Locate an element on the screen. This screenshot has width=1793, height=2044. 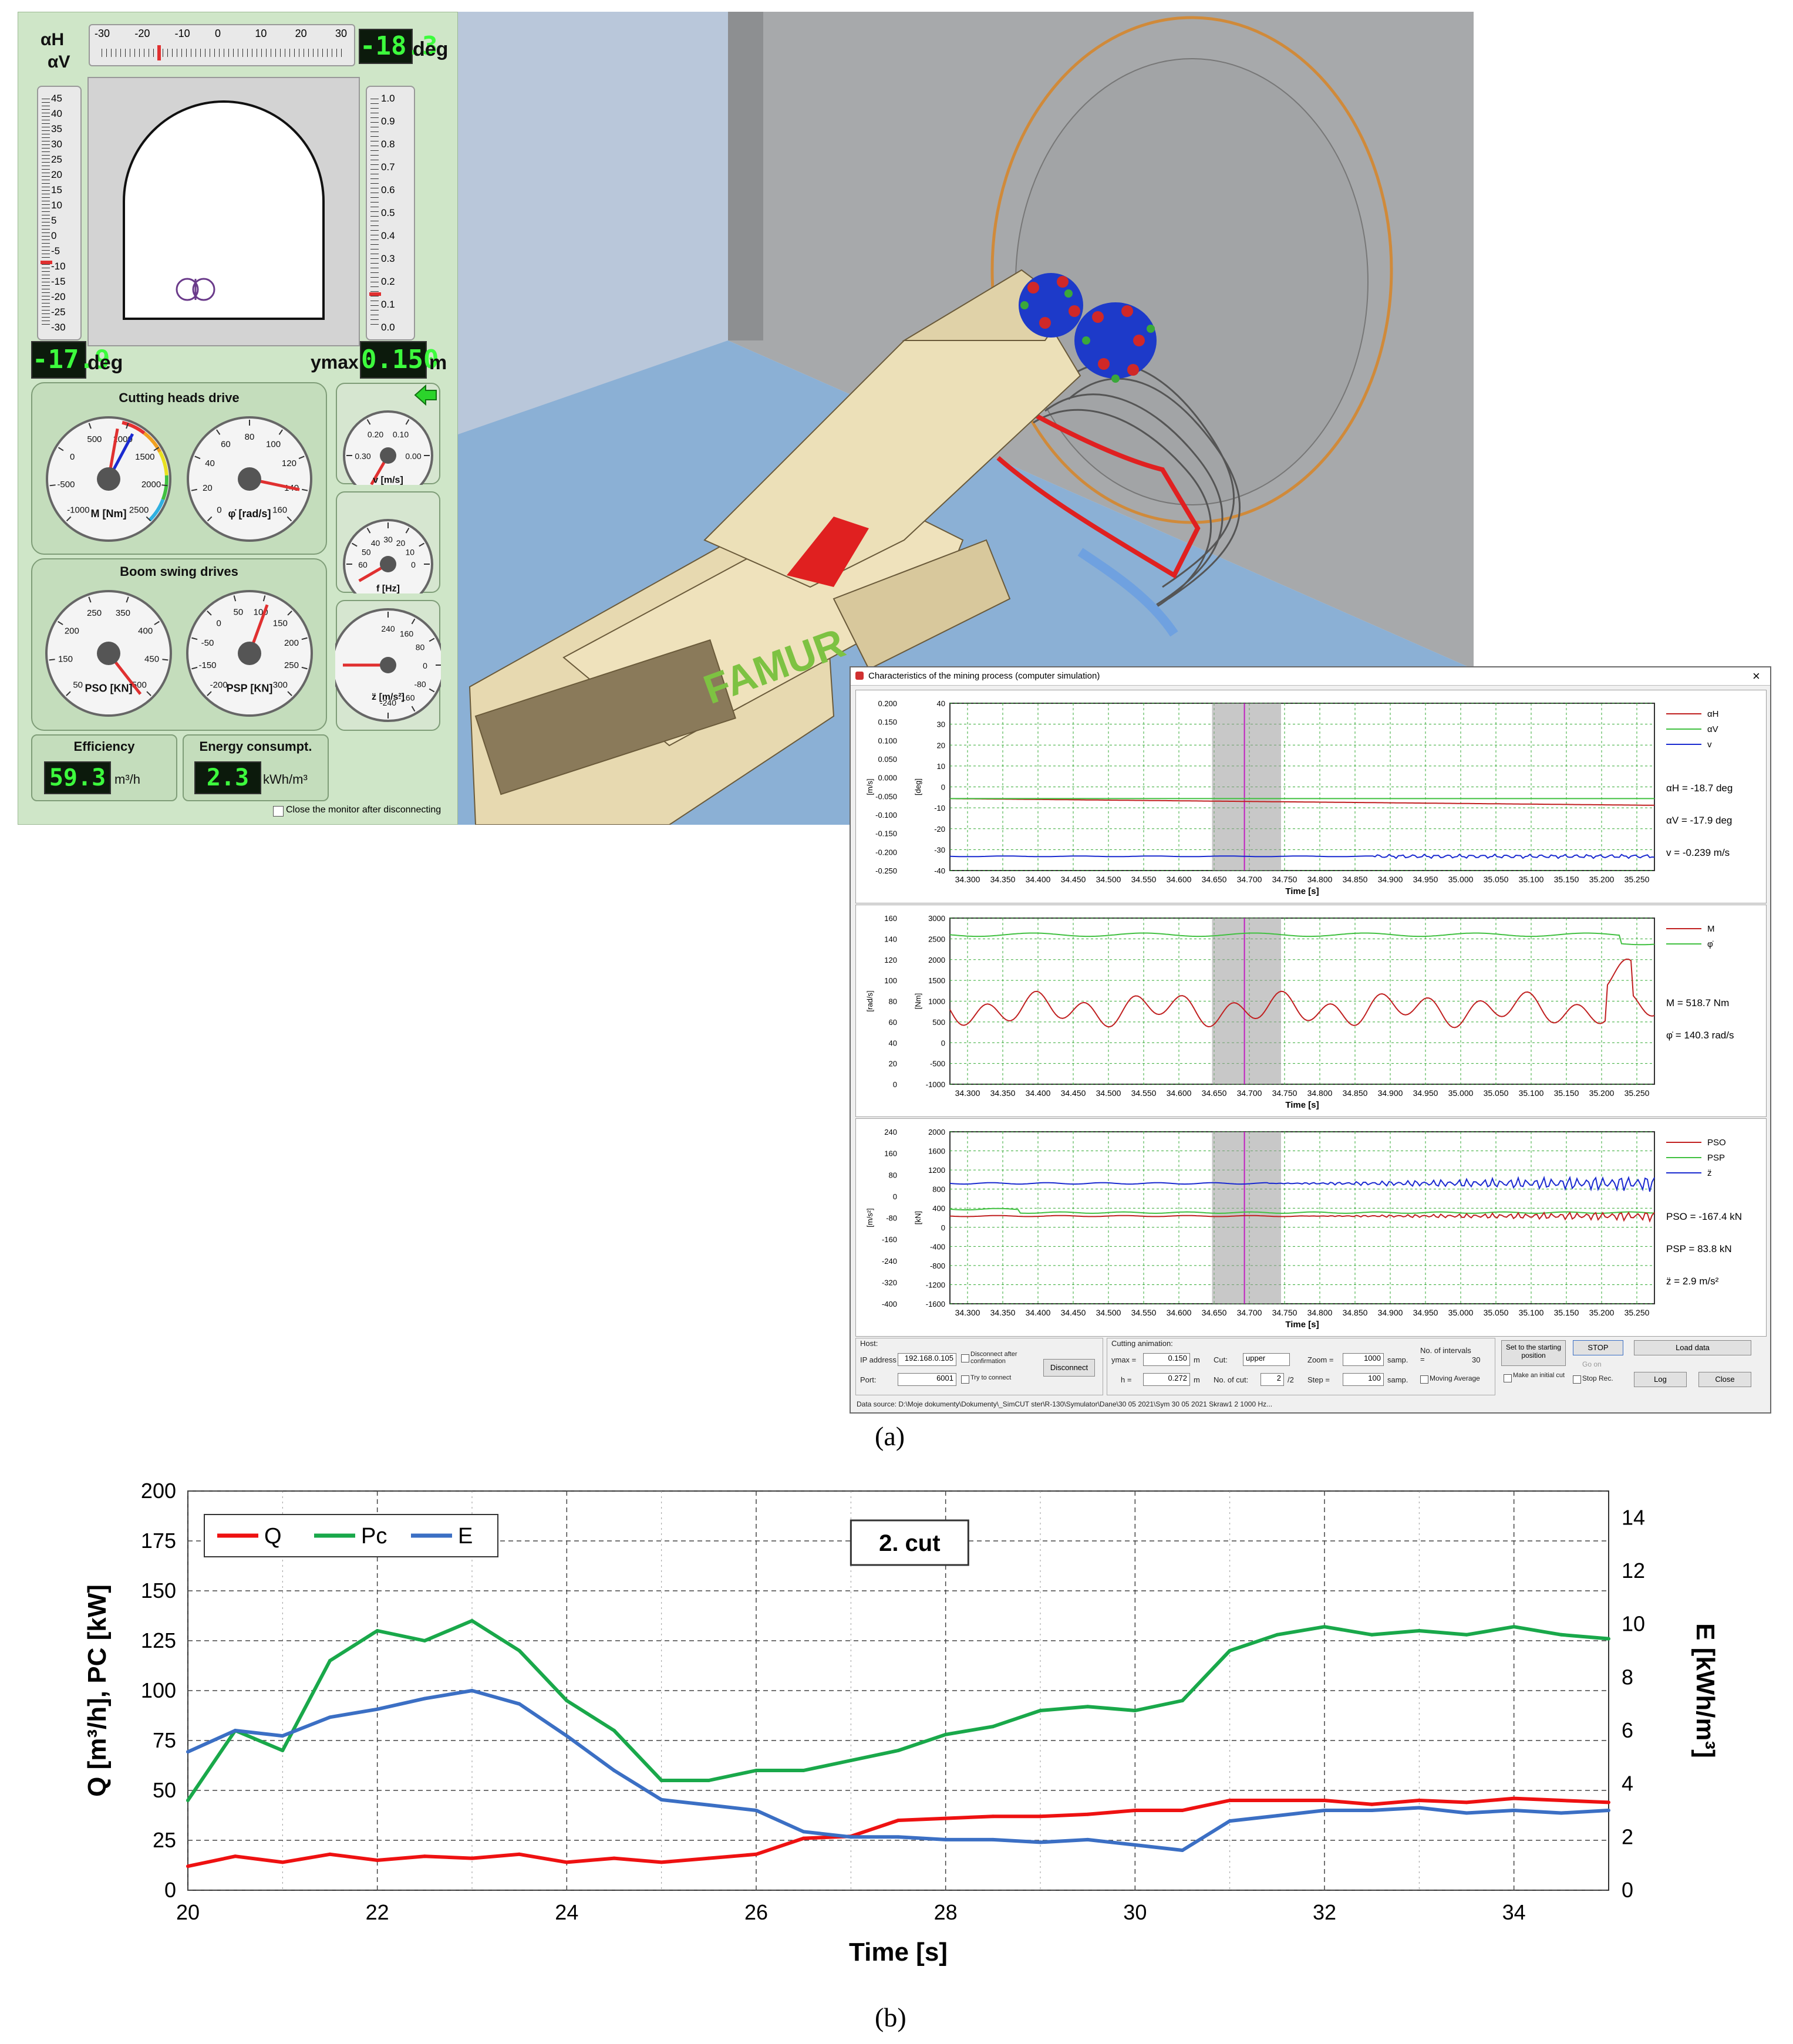
connection-arrow-icon is located at coordinates (426, 395).